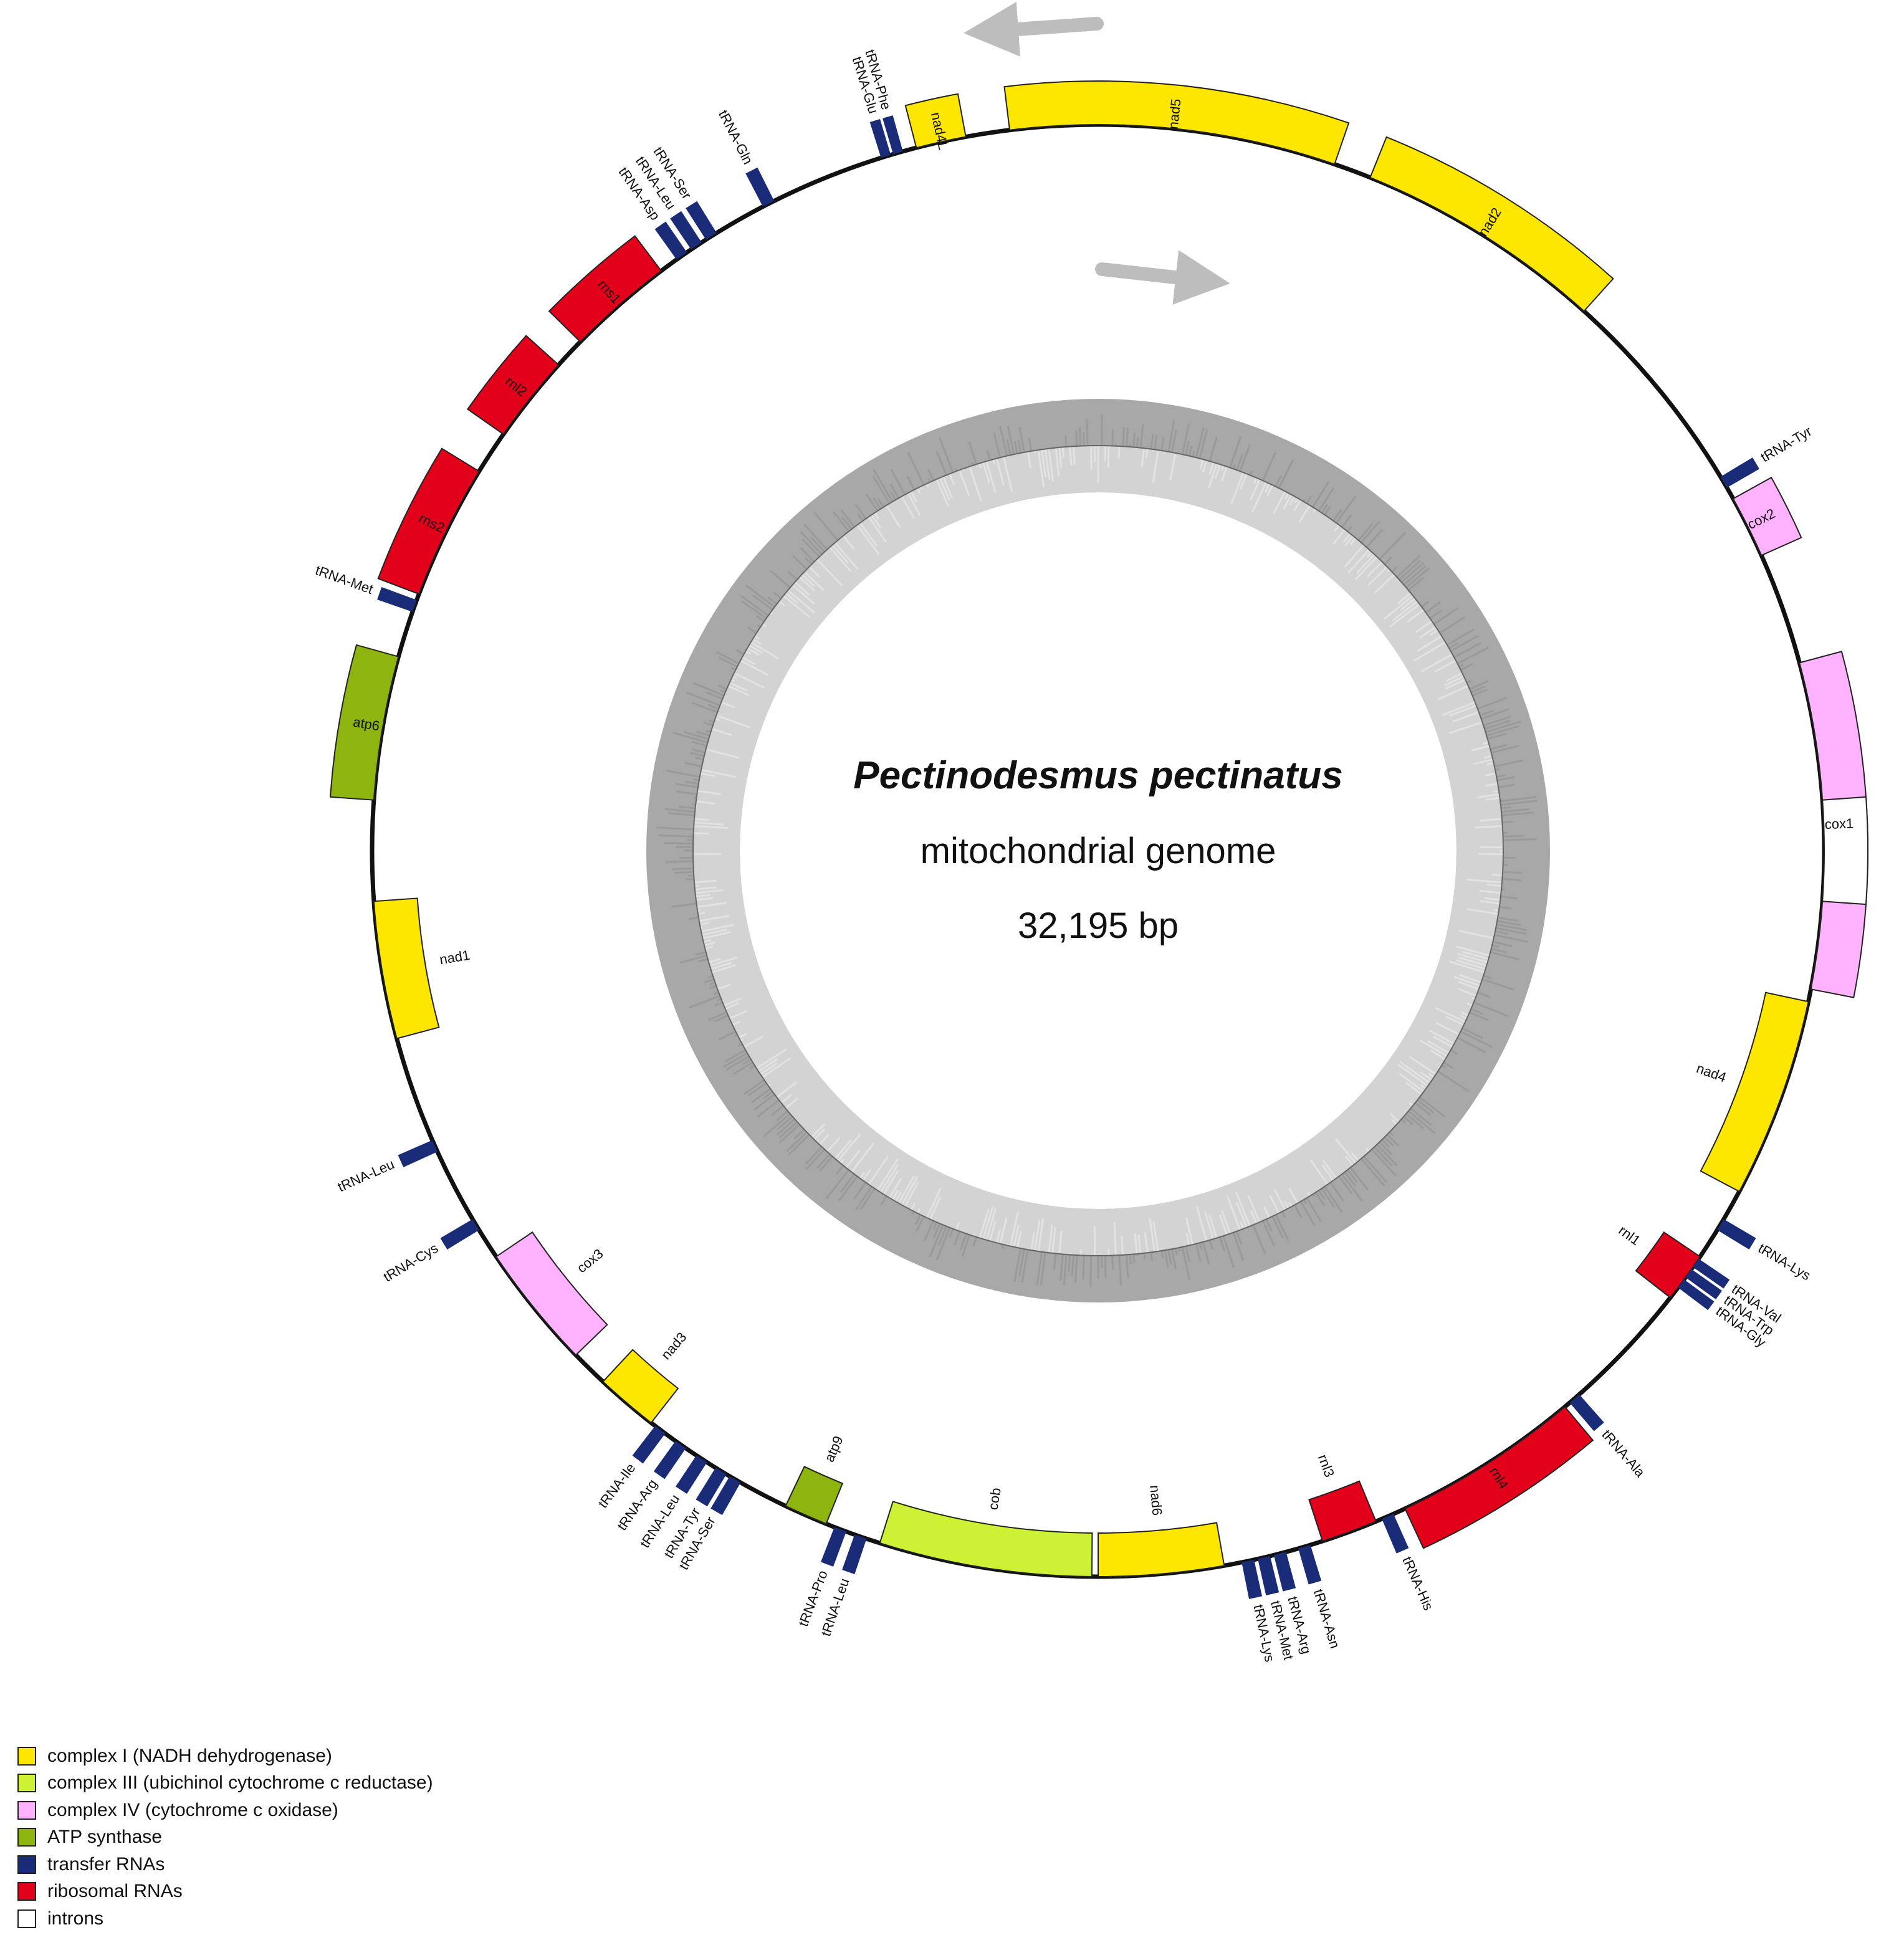  What do you see at coordinates (712, 1487) in the screenshot?
I see `gene-trna-tyr` at bounding box center [712, 1487].